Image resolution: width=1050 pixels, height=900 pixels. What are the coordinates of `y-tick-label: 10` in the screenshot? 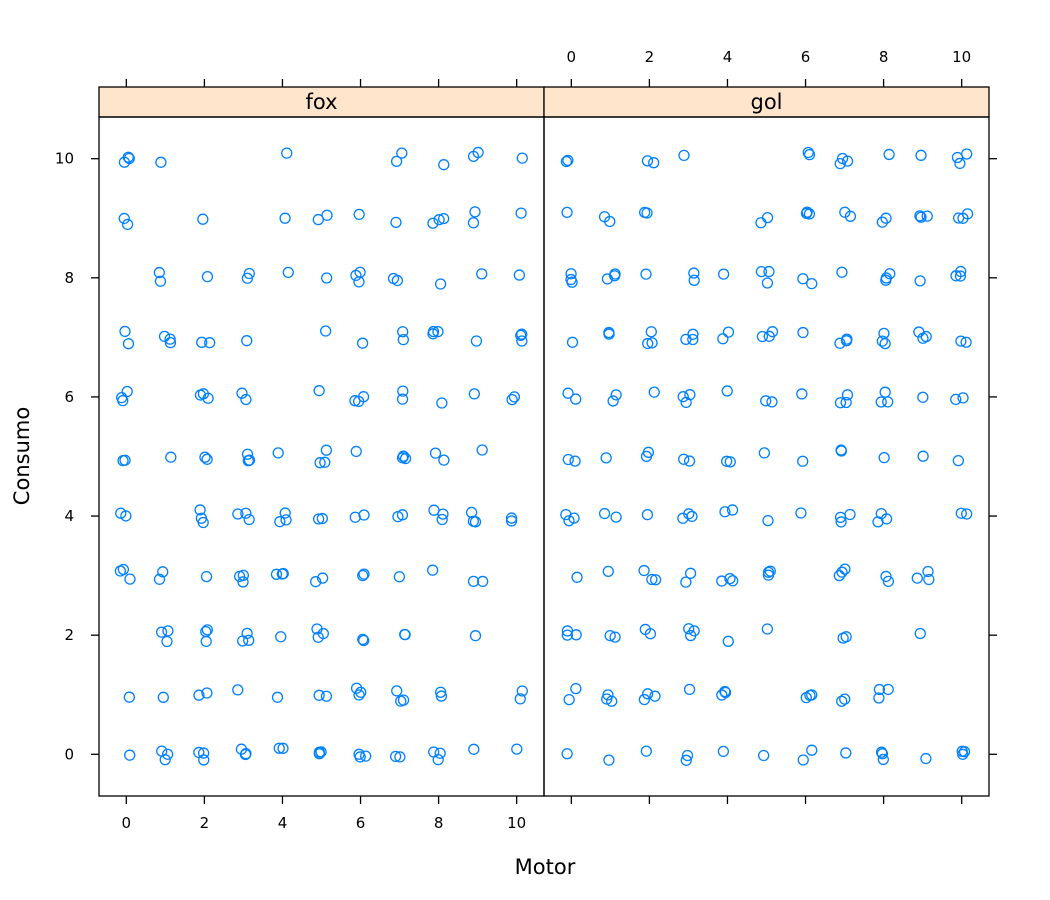 It's located at (64, 159).